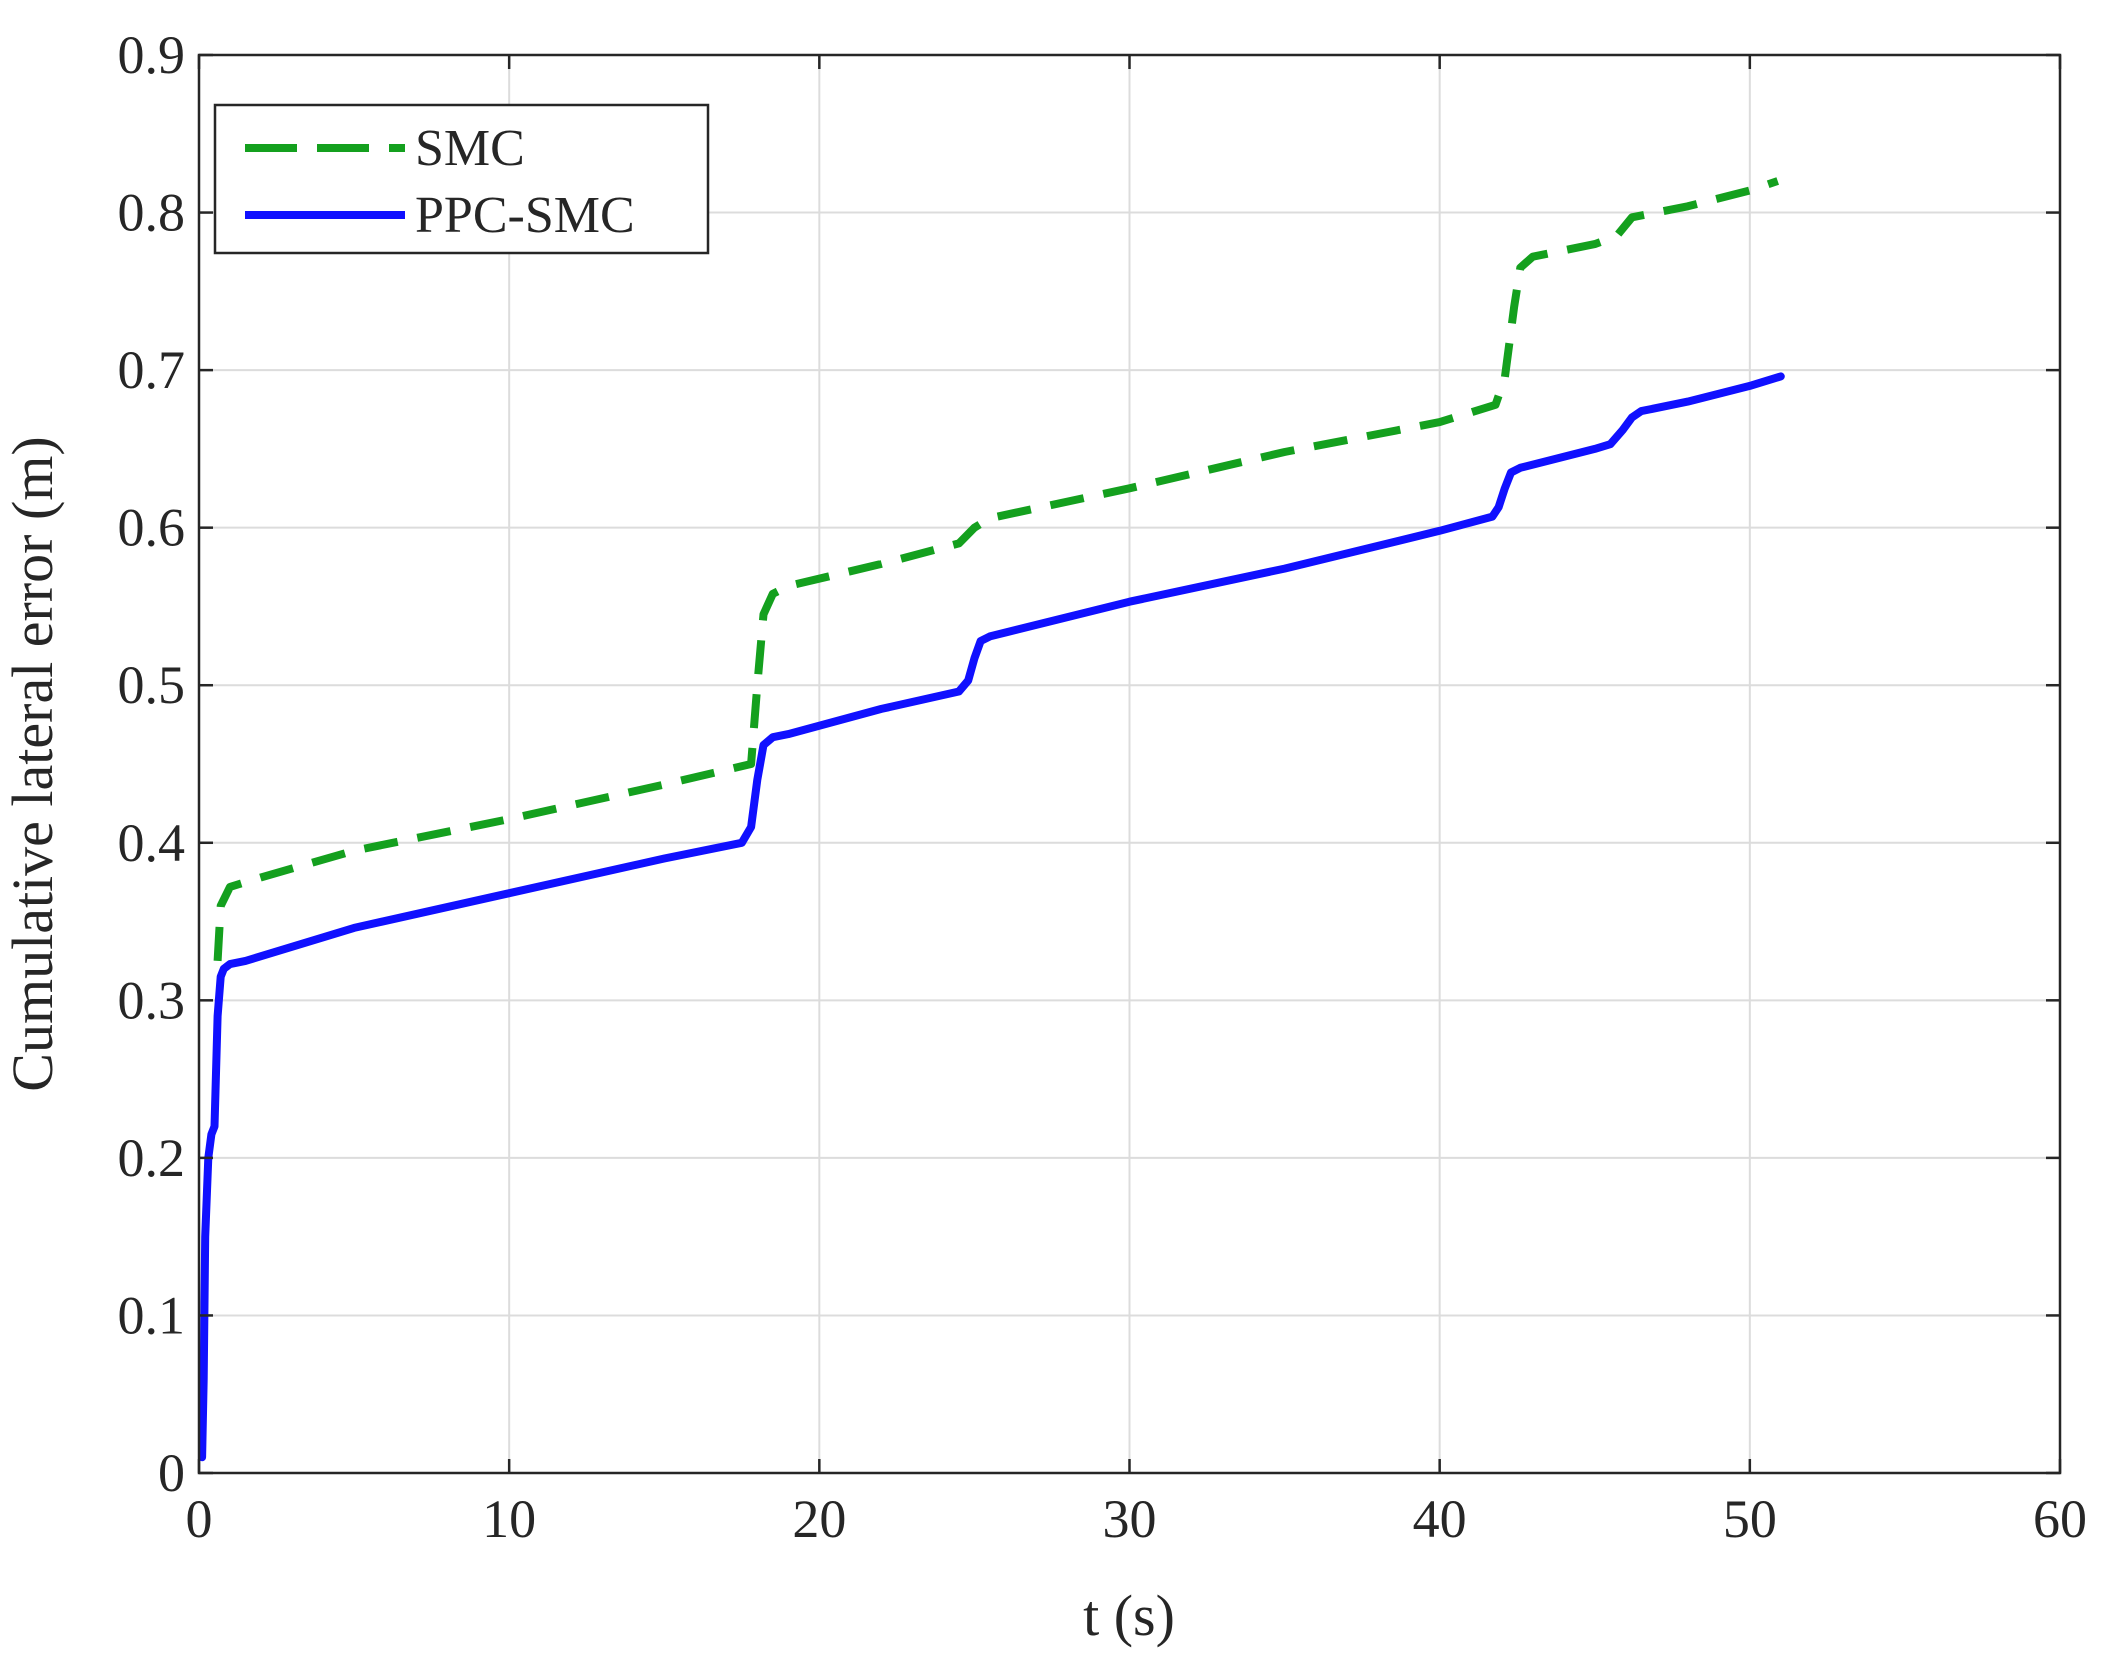 Image resolution: width=2120 pixels, height=1655 pixels. What do you see at coordinates (152, 843) in the screenshot?
I see `y-tick-label: 0.4` at bounding box center [152, 843].